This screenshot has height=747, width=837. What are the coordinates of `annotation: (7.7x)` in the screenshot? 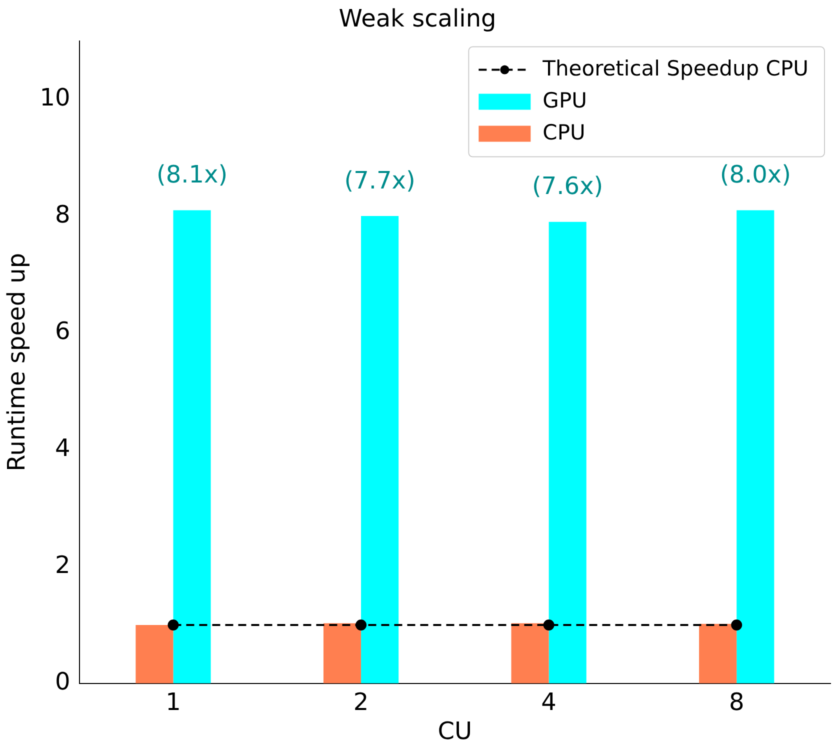 It's located at (380, 180).